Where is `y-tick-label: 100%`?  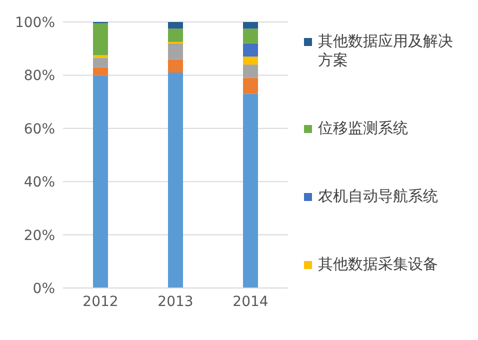 y-tick-label: 100% is located at coordinates (34, 22).